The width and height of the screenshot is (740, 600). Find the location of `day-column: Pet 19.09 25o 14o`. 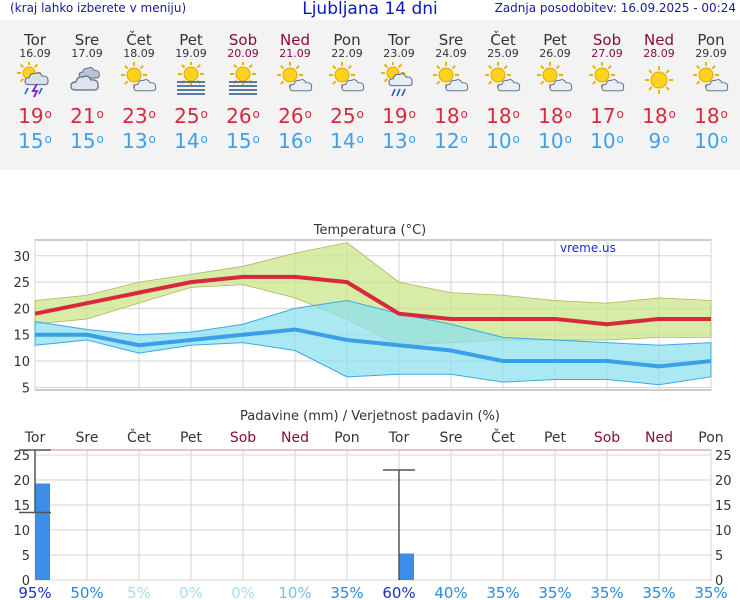

day-column: Pet 19.09 25o 14o is located at coordinates (191, 87).